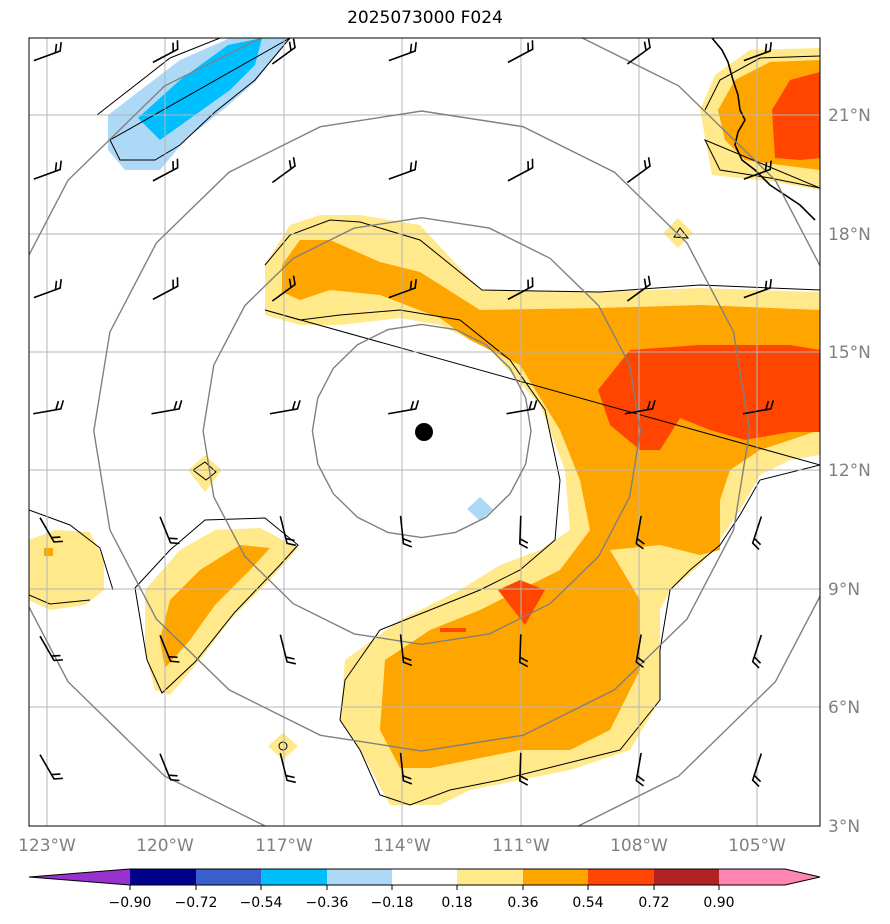 Image resolution: width=890 pixels, height=924 pixels. I want to click on lon-tick-label: 120°W, so click(165, 846).